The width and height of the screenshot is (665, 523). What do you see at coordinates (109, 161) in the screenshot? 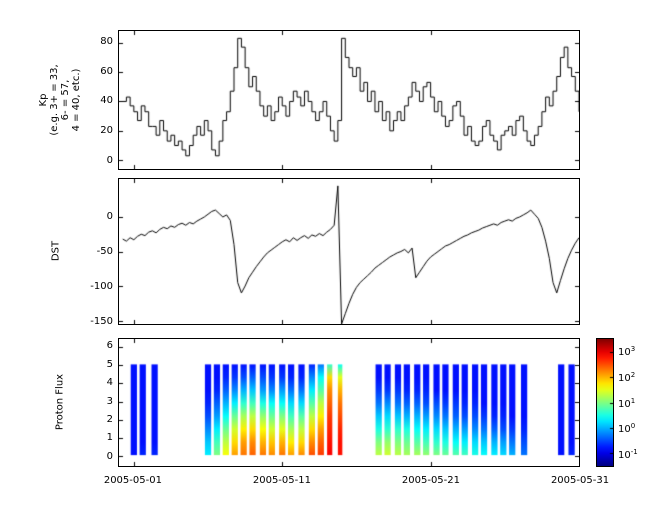
I see `kp-ytick-label: 0` at bounding box center [109, 161].